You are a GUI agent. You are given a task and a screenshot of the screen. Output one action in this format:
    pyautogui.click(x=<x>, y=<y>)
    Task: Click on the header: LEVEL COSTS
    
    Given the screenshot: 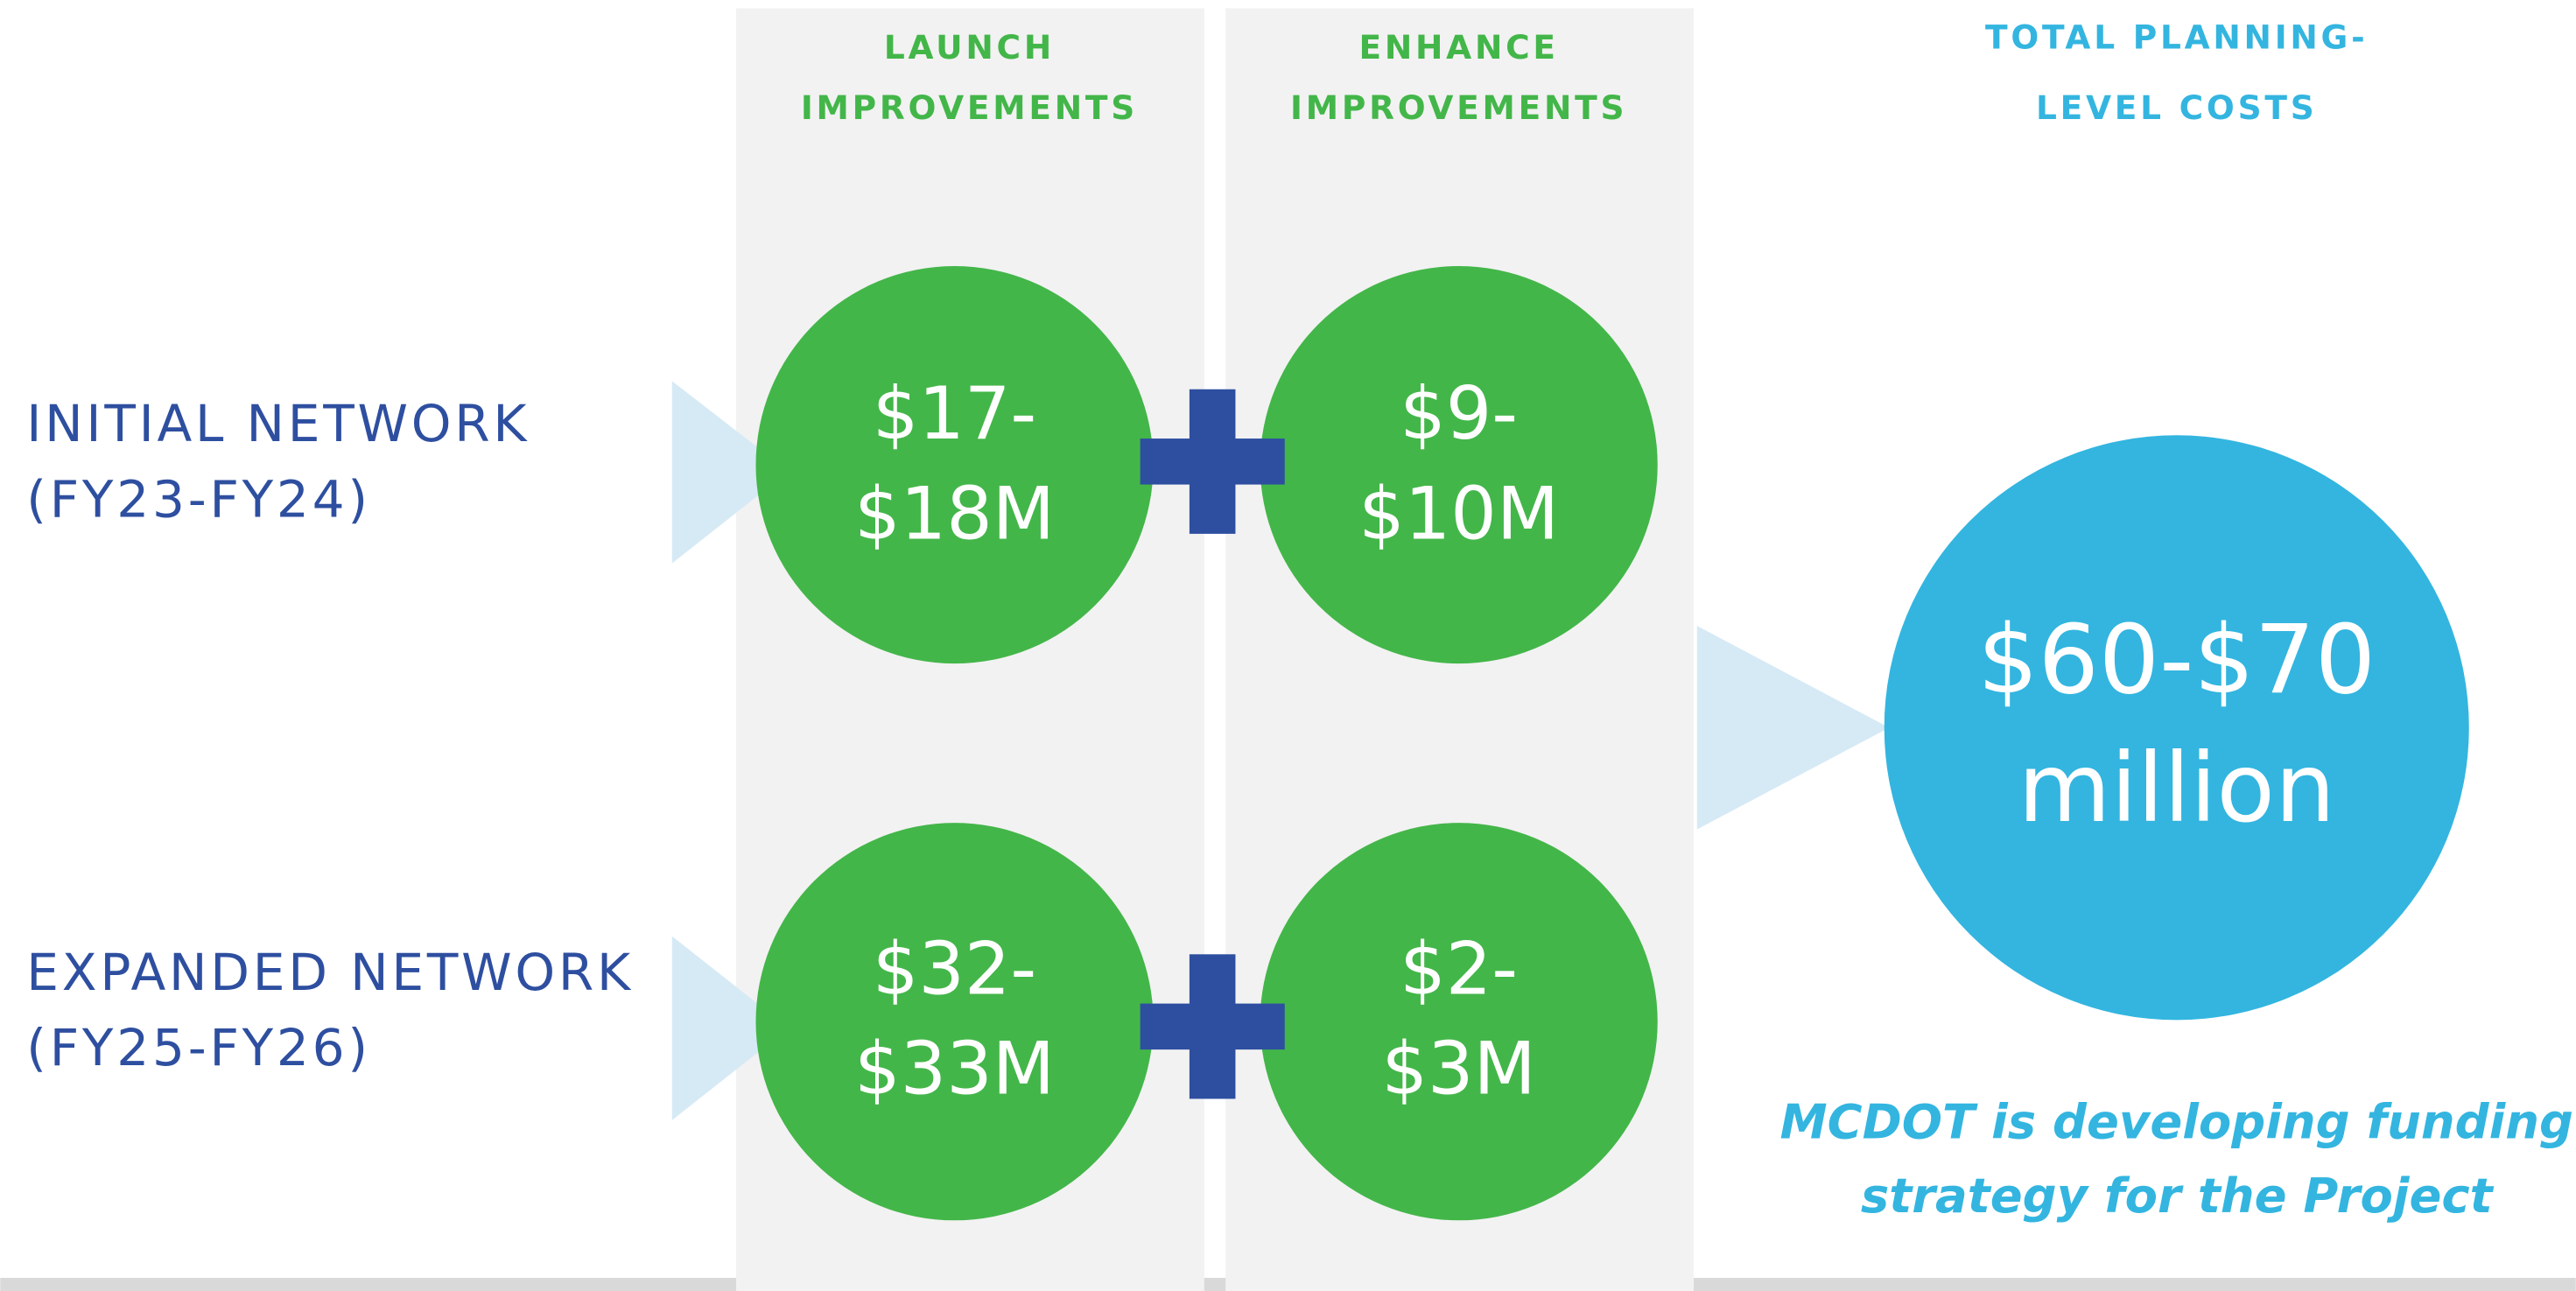 What is the action you would take?
    pyautogui.click(x=2177, y=107)
    